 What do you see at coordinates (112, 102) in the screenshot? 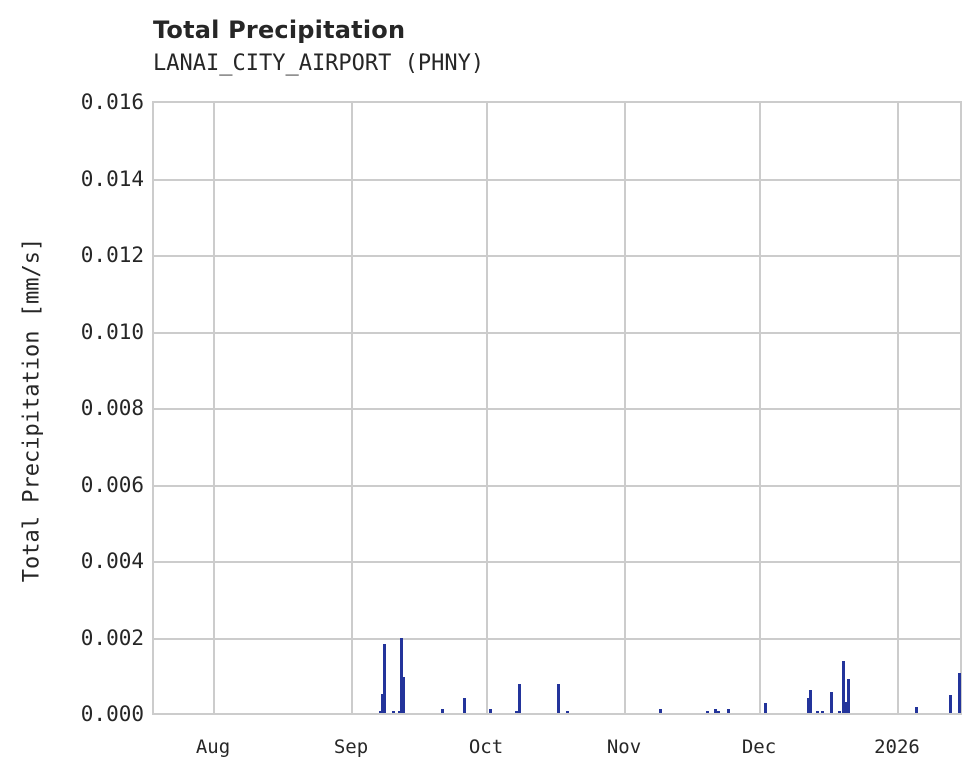
I see `y-tick-label: 0.016` at bounding box center [112, 102].